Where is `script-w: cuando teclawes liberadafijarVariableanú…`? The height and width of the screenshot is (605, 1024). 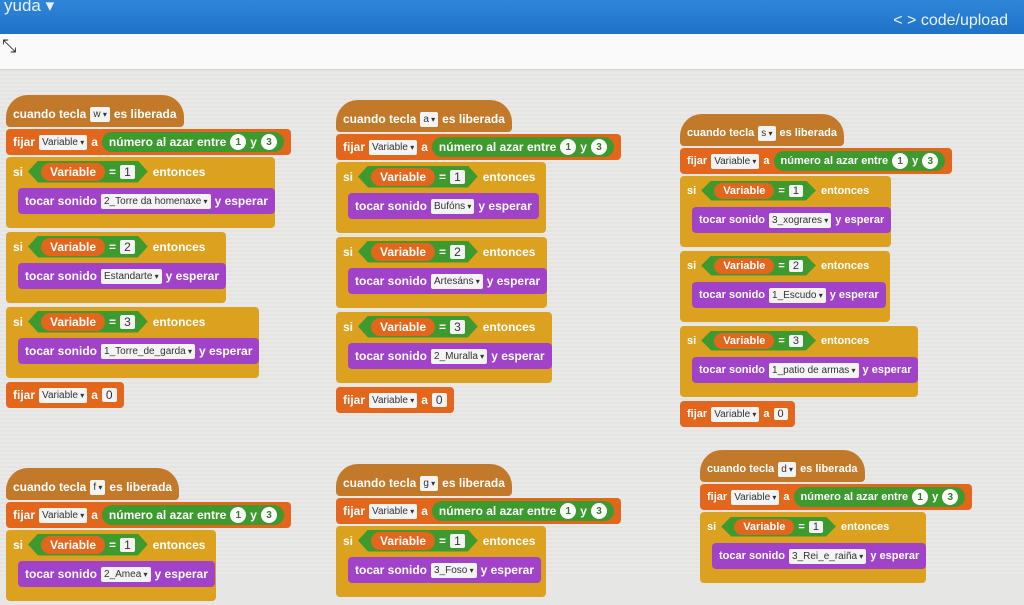 script-w: cuando teclawes liberadafijarVariableanú… is located at coordinates (148, 252).